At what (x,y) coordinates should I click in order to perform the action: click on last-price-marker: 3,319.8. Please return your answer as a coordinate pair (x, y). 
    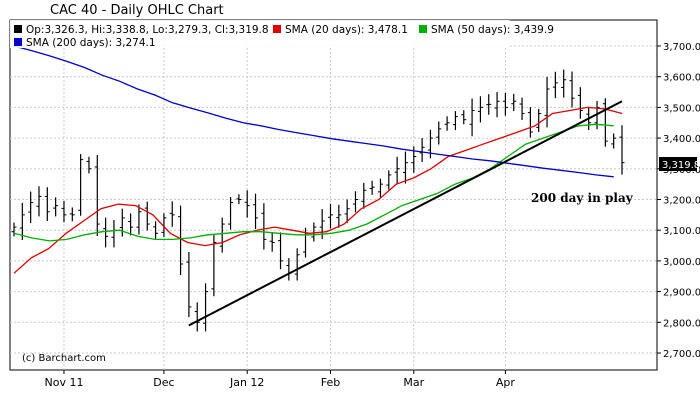
    Looking at the image, I should click on (679, 164).